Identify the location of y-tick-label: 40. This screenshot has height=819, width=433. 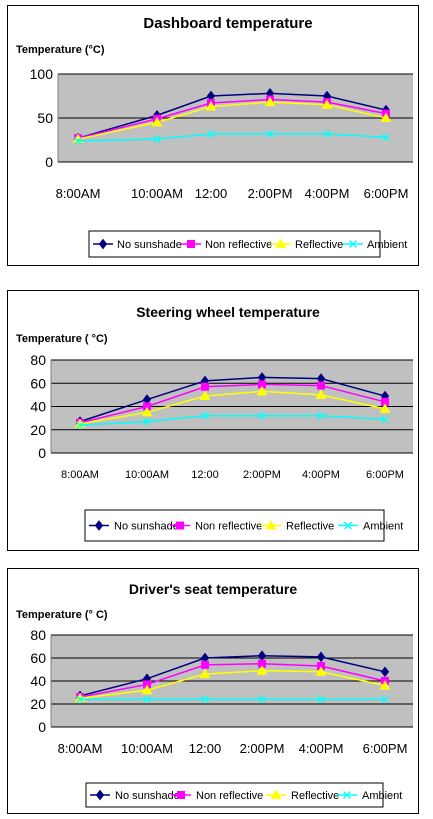
(38, 681).